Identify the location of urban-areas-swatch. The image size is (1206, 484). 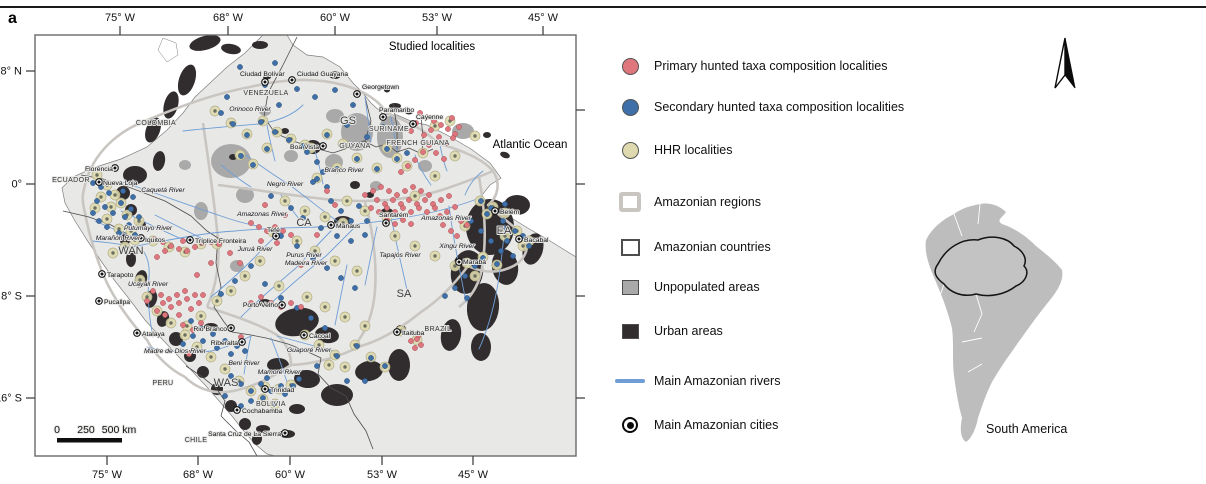
(630, 331).